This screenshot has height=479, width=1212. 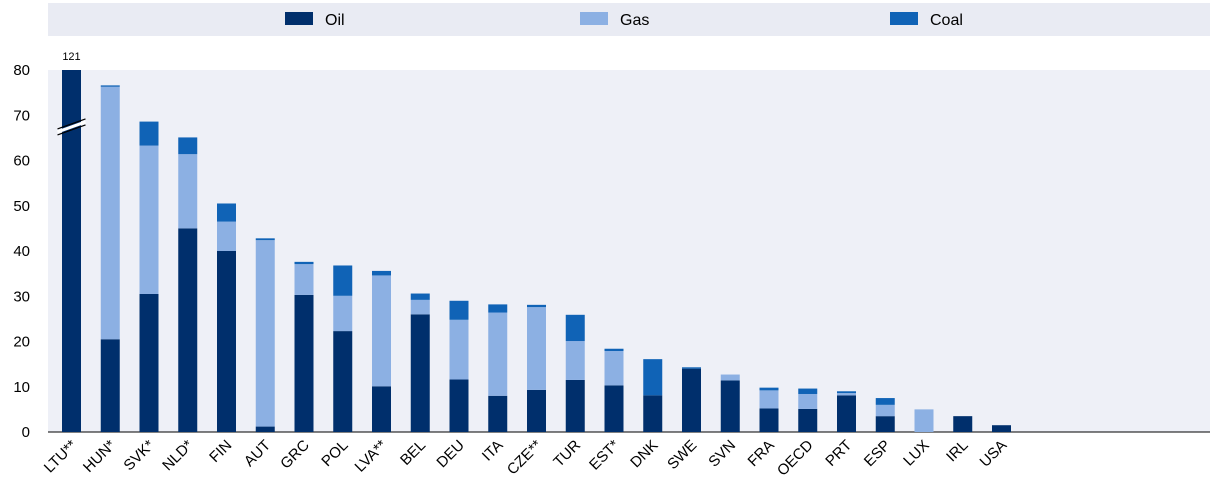 What do you see at coordinates (567, 454) in the screenshot?
I see `x-tick-label: TUR` at bounding box center [567, 454].